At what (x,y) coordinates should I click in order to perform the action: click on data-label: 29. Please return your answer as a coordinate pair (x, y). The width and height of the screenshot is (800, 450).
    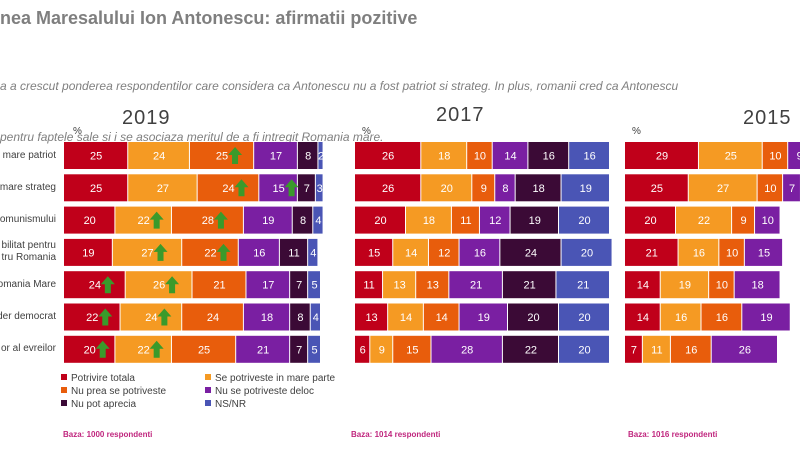
    Looking at the image, I should click on (662, 157).